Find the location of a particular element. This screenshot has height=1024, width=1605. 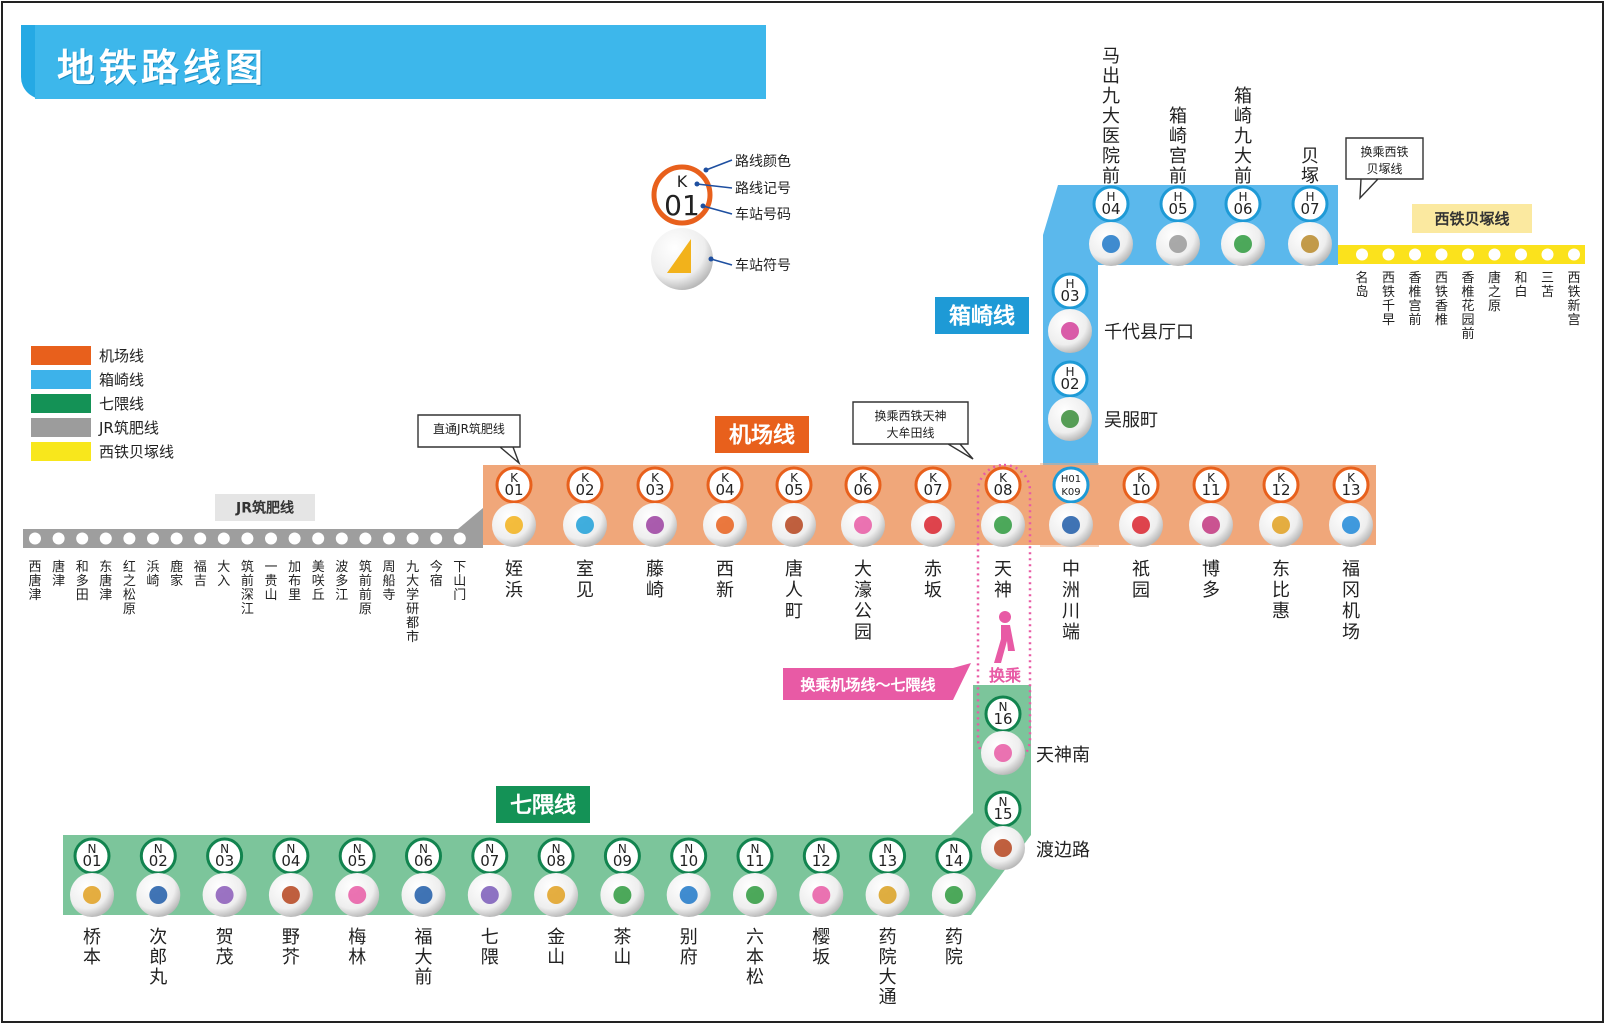

label-text: 山 is located at coordinates (556, 957).